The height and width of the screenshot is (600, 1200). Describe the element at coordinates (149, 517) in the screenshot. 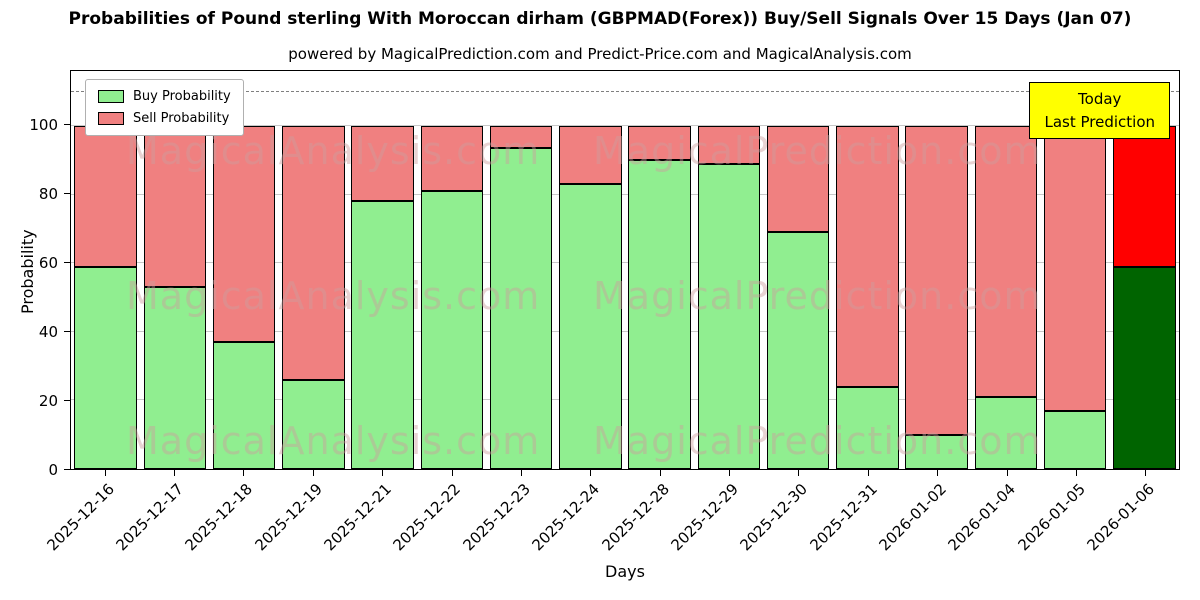

I see `x-tick-label: 2025-12-17` at that location.